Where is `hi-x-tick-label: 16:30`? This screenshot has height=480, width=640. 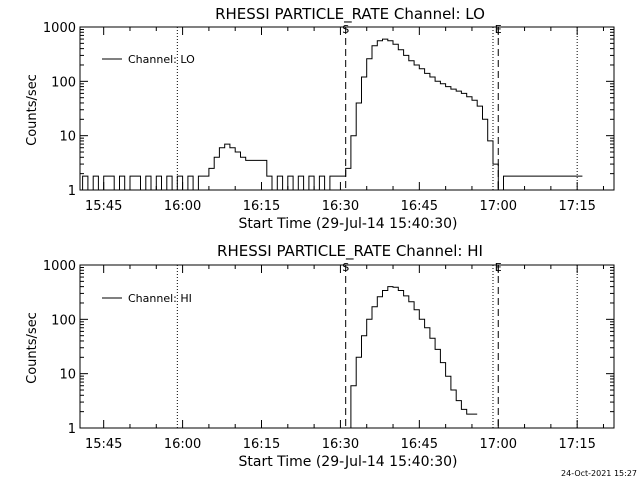 hi-x-tick-label: 16:30 is located at coordinates (340, 444).